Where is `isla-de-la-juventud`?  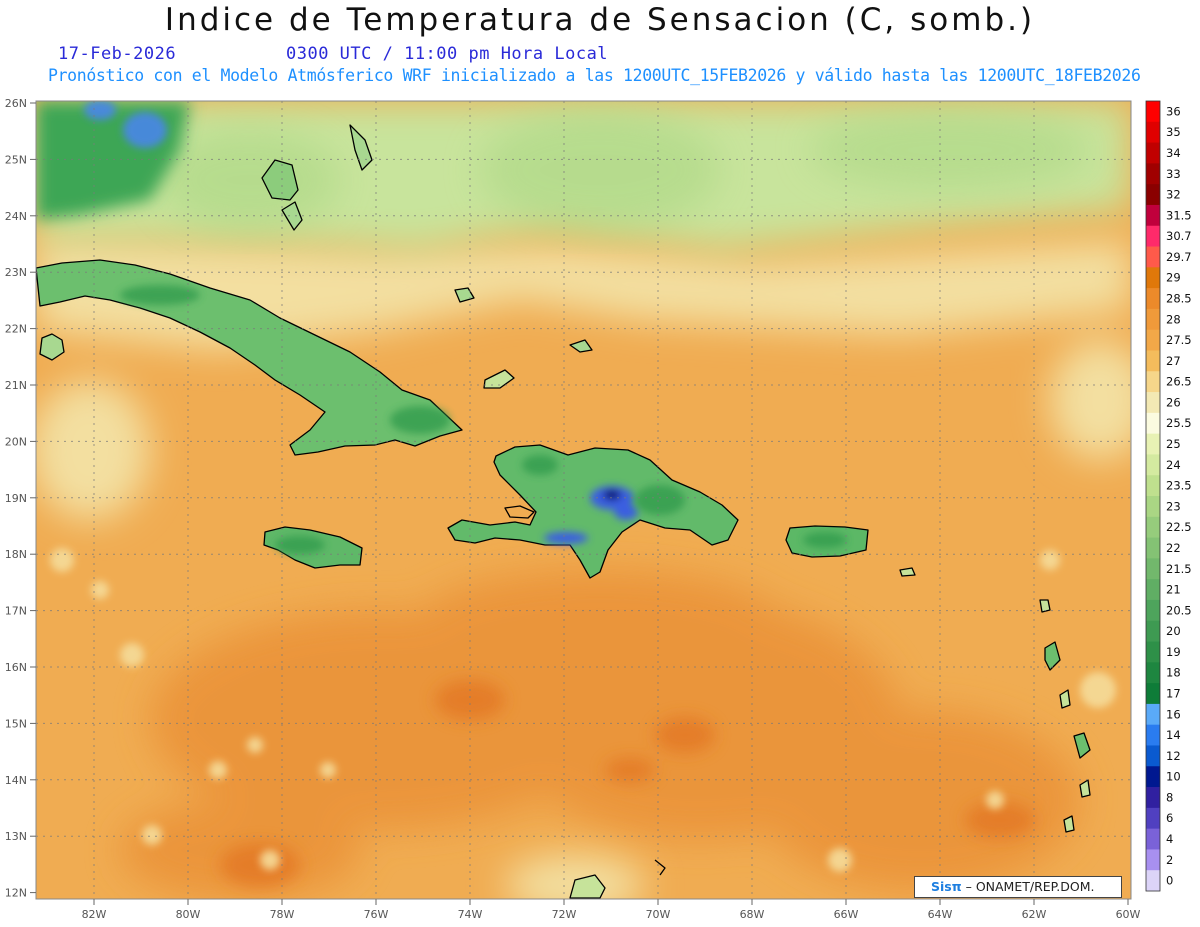
isla-de-la-juventud is located at coordinates (52, 347).